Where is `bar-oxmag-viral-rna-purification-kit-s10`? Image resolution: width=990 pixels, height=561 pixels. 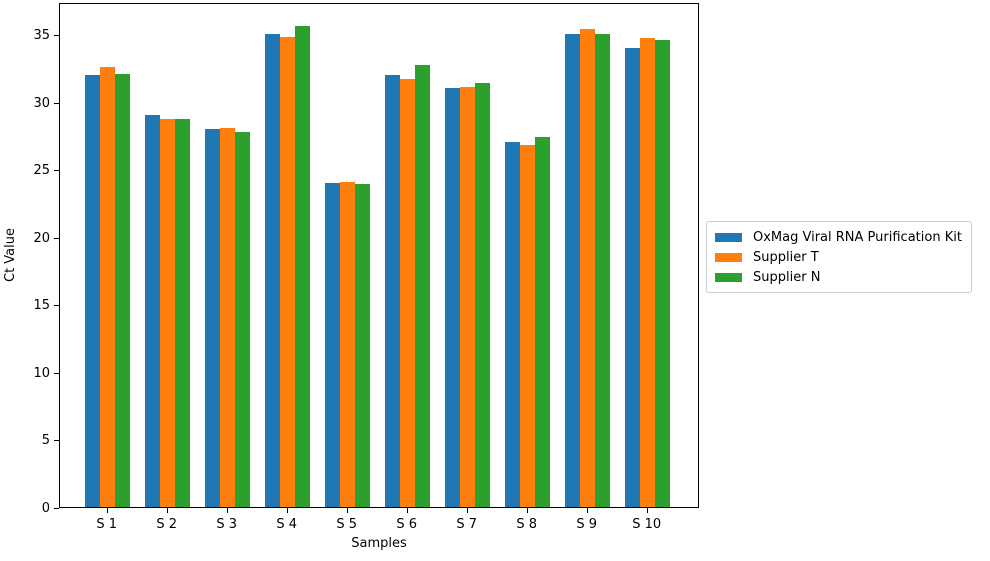
bar-oxmag-viral-rna-purification-kit-s10 is located at coordinates (633, 277).